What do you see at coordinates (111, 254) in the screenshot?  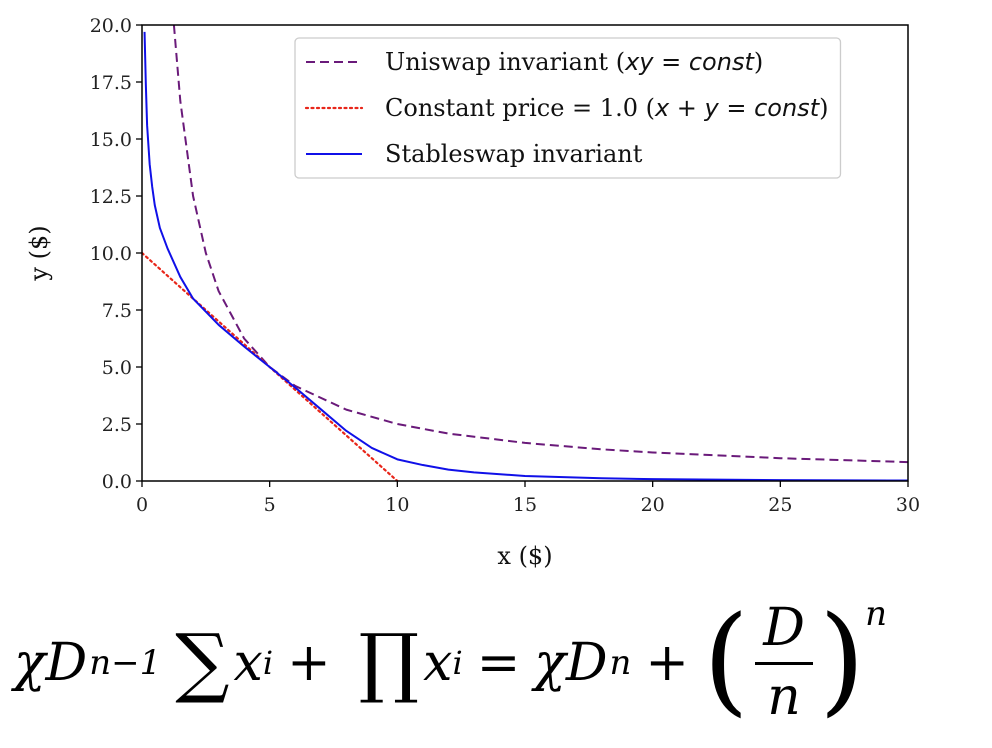 I see `y-tick-label: 10.0` at bounding box center [111, 254].